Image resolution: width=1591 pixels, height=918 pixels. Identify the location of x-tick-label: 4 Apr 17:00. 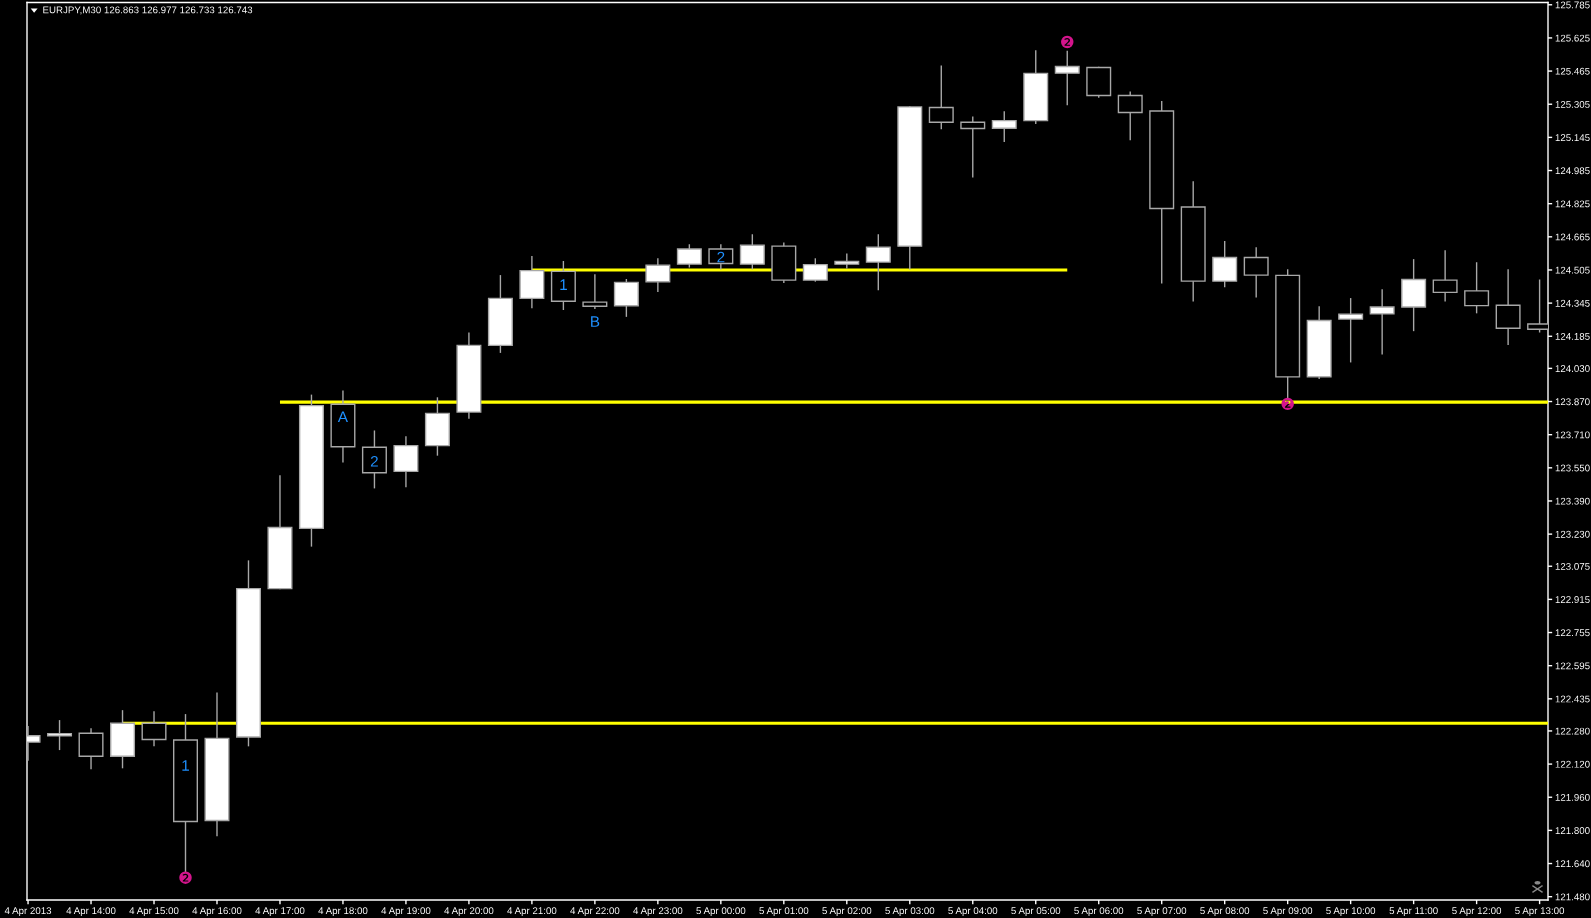
(280, 912).